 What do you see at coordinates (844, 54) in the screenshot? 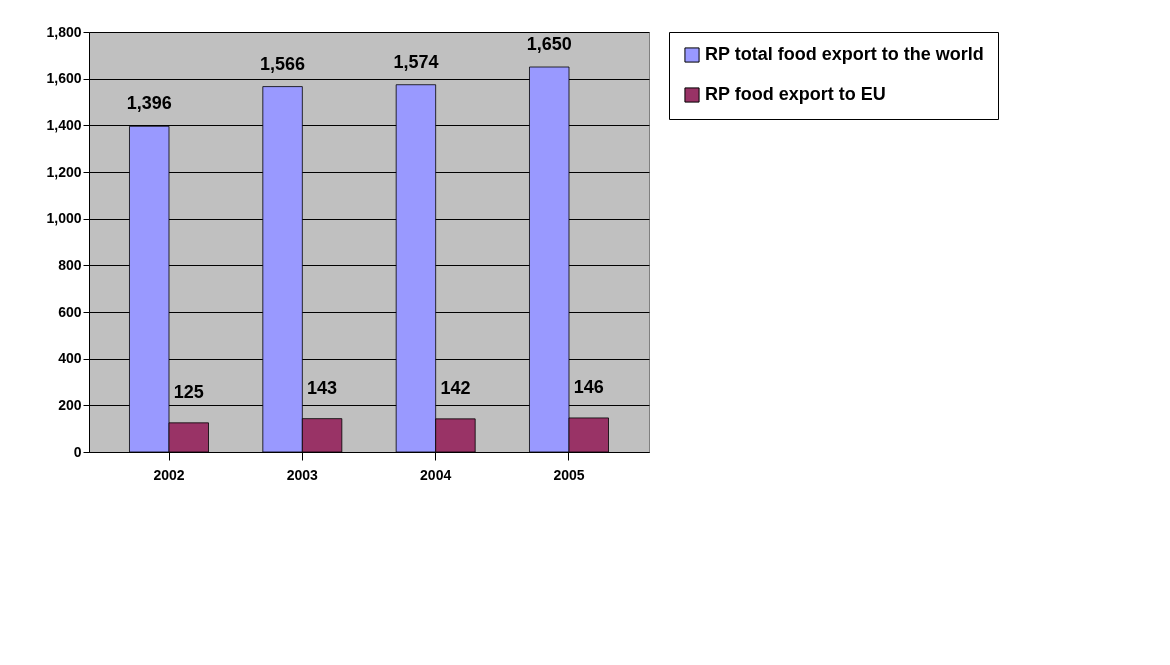
I see `legend-label: RP total food export to the world` at bounding box center [844, 54].